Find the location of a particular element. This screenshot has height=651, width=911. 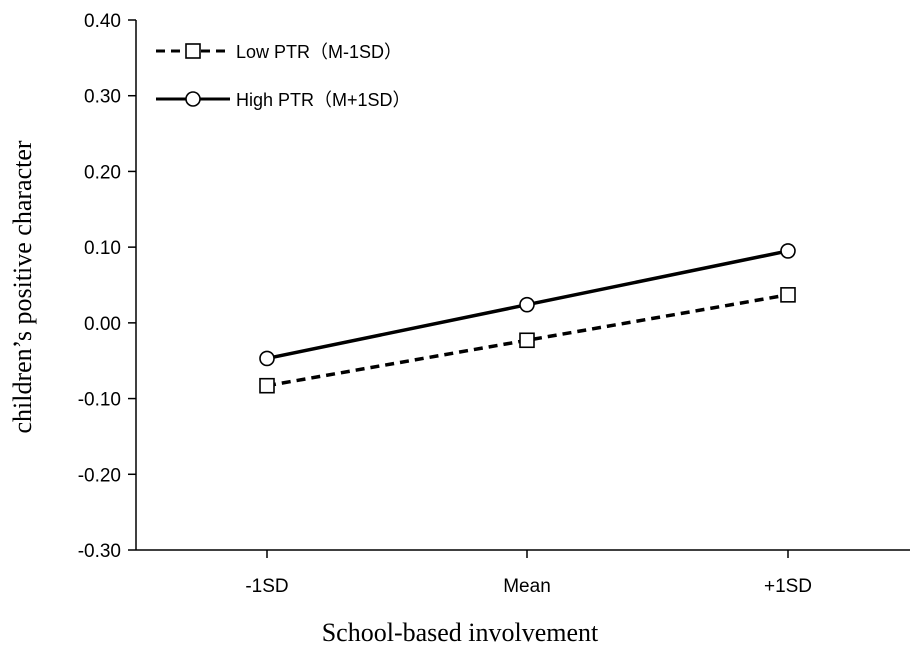

y-tick-label: 0.10 is located at coordinates (102, 248).